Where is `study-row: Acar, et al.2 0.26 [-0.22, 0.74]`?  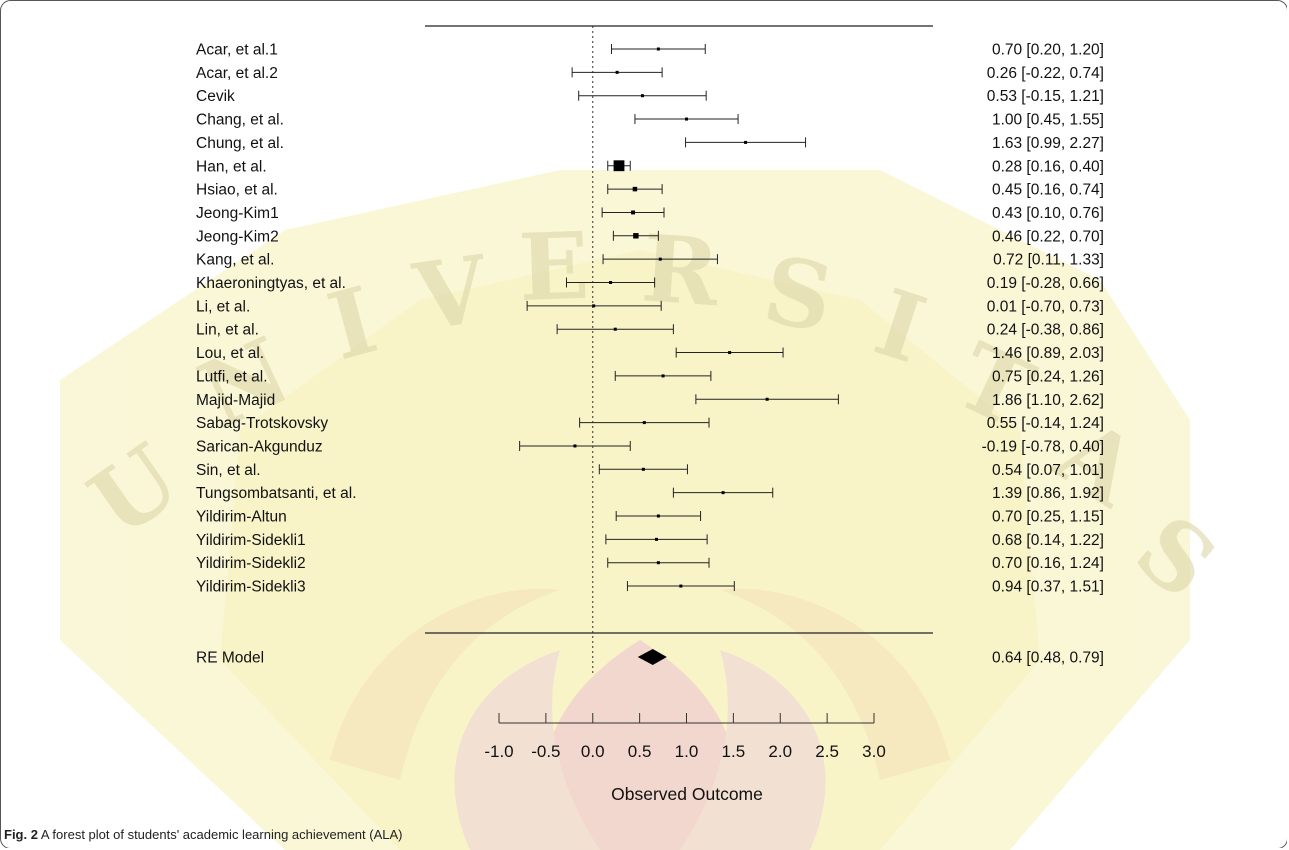
study-row: Acar, et al.2 0.26 [-0.22, 0.74] is located at coordinates (650, 73).